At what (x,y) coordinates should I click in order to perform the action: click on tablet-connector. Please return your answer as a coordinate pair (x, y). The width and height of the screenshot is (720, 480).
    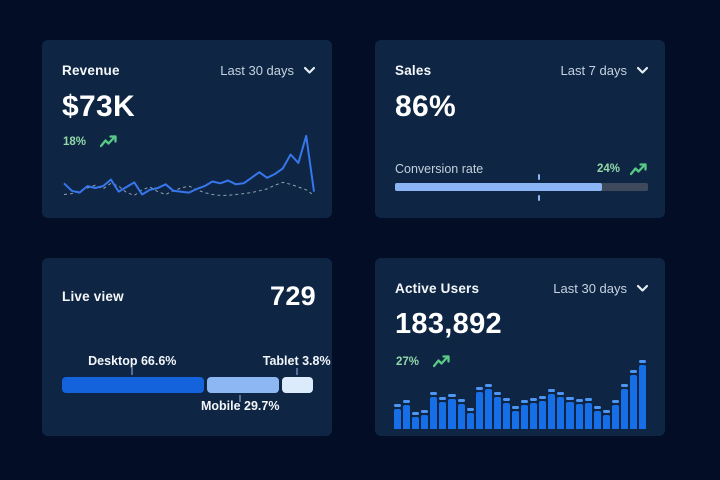
    Looking at the image, I should click on (296, 371).